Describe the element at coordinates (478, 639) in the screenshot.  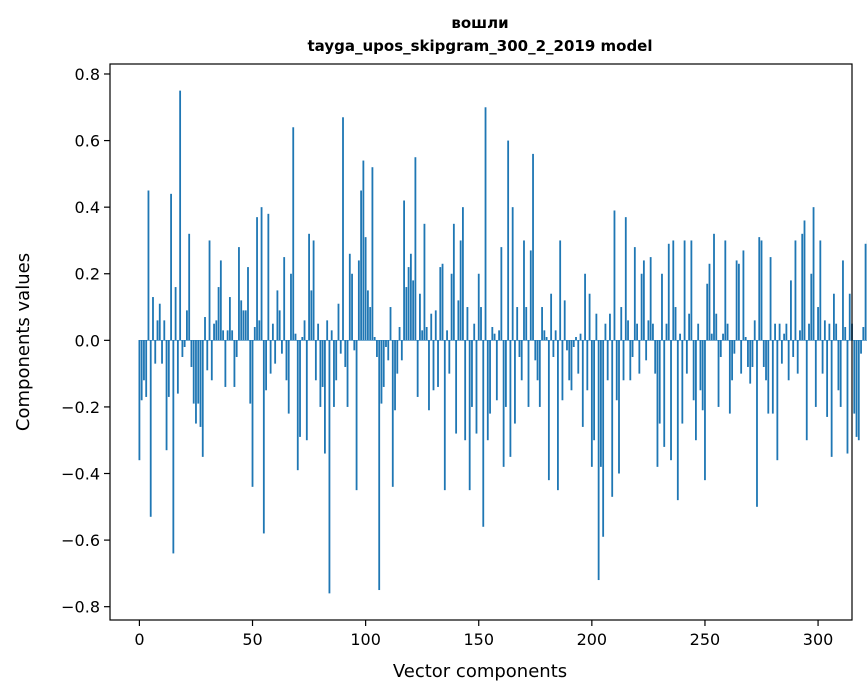
I see `x-tick-label: 150` at that location.